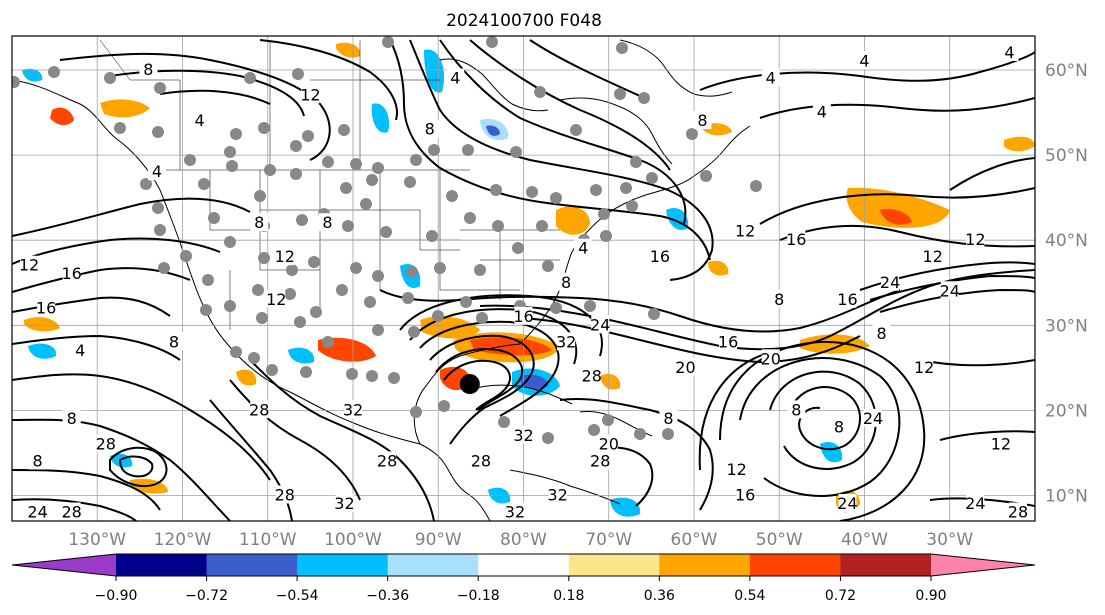 The image size is (1105, 615). I want to click on latitude-labels: 60°N 50°N 40°N 30°N 20°N 10°N, so click(1066, 283).